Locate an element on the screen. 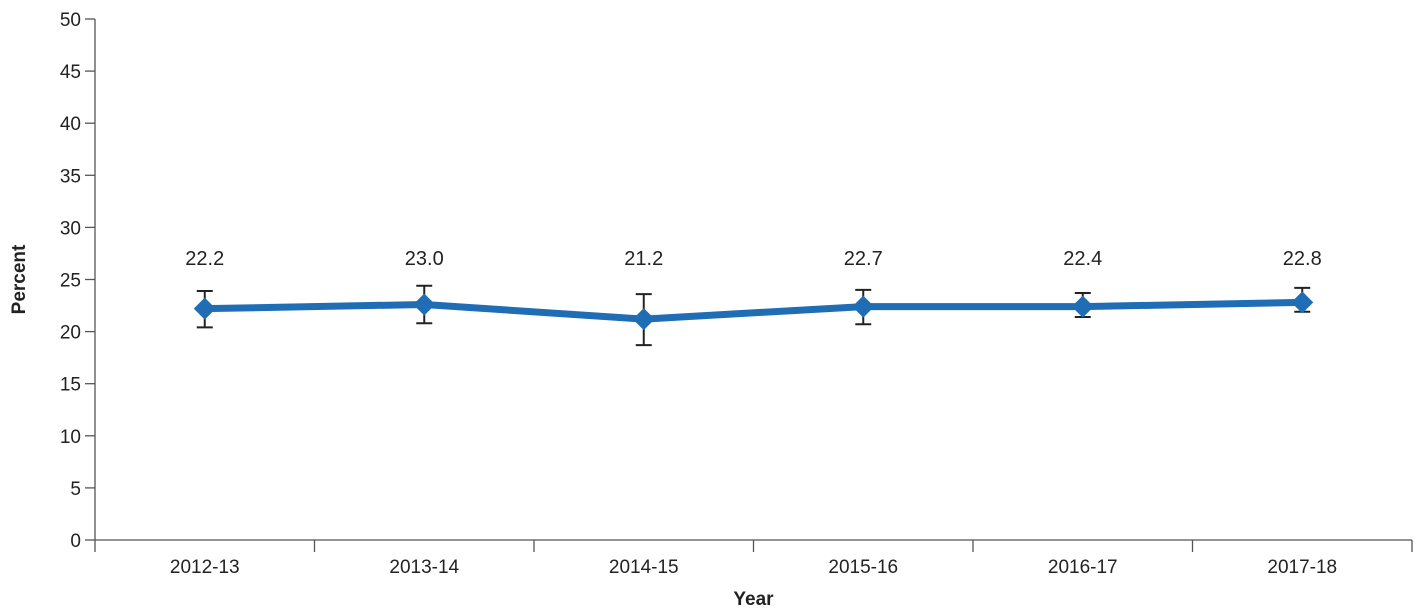  y-tick-label: 25 is located at coordinates (70, 281).